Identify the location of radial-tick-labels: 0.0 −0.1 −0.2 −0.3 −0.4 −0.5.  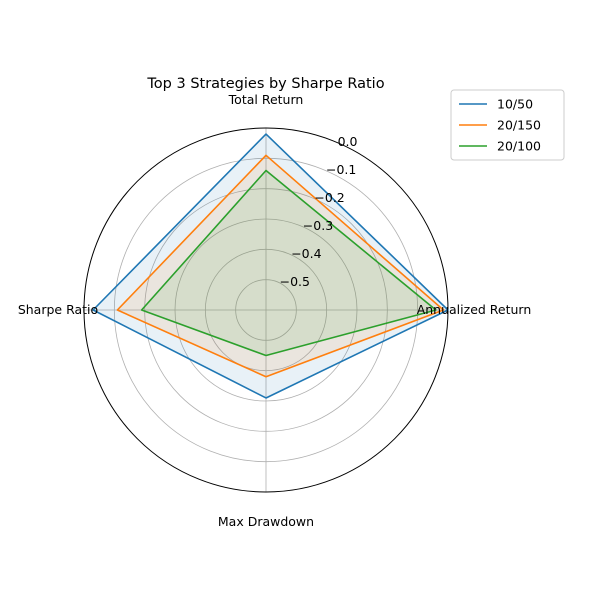
(319, 211).